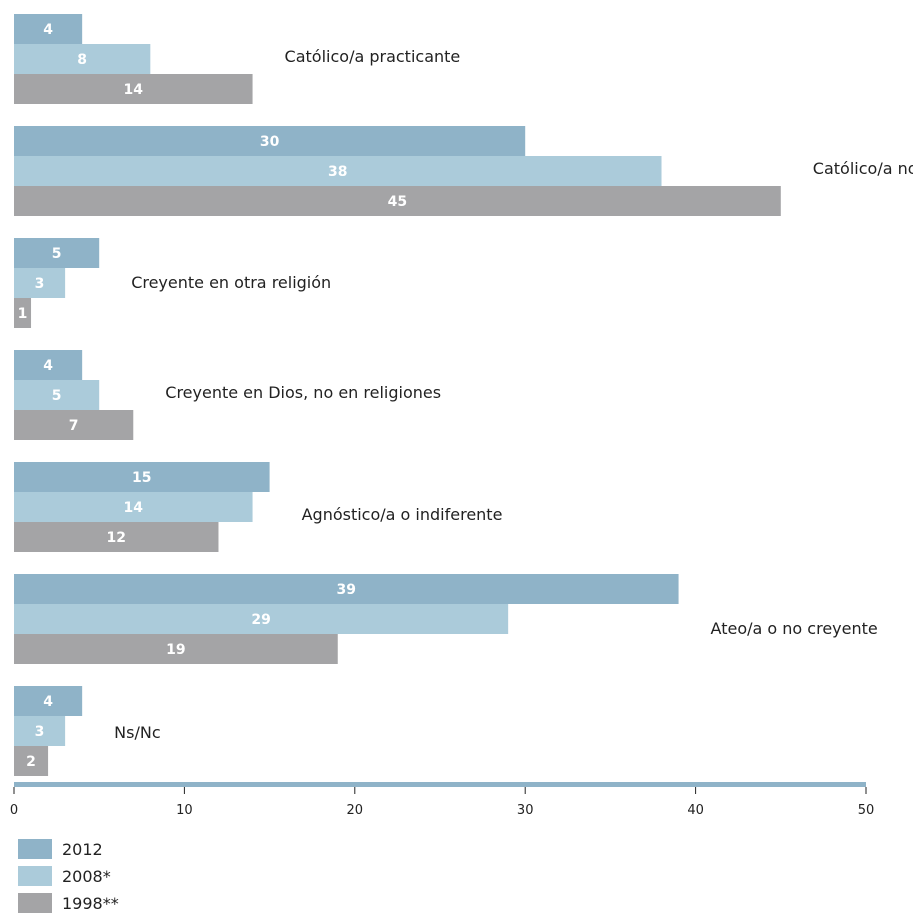 The width and height of the screenshot is (913, 916). I want to click on bar-agnostico-a-o-indiferente-2012, so click(142, 477).